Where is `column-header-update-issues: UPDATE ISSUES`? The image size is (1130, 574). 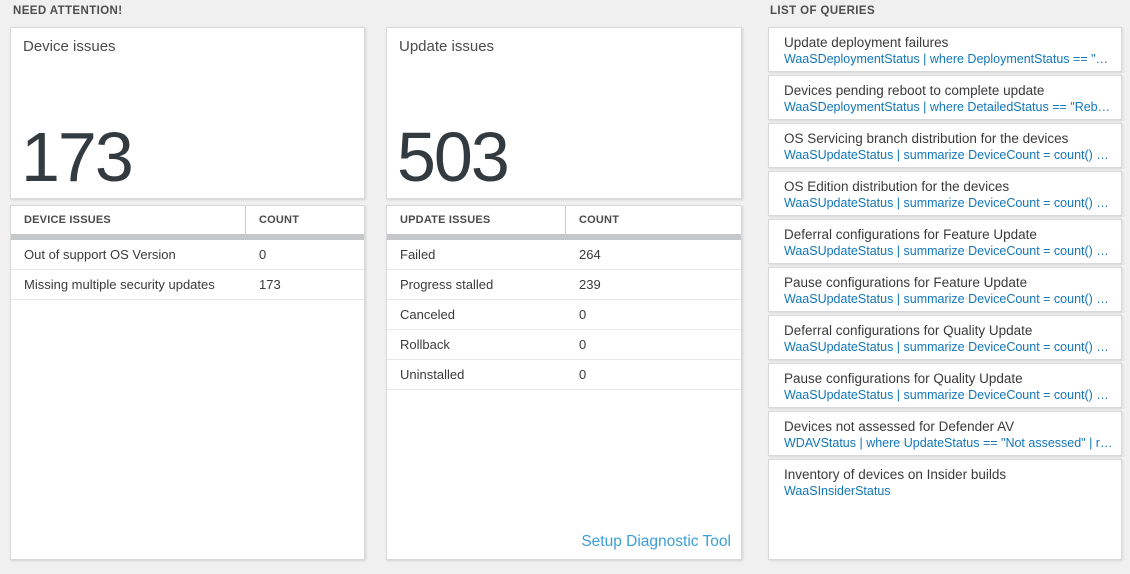
column-header-update-issues: UPDATE ISSUES is located at coordinates (476, 220).